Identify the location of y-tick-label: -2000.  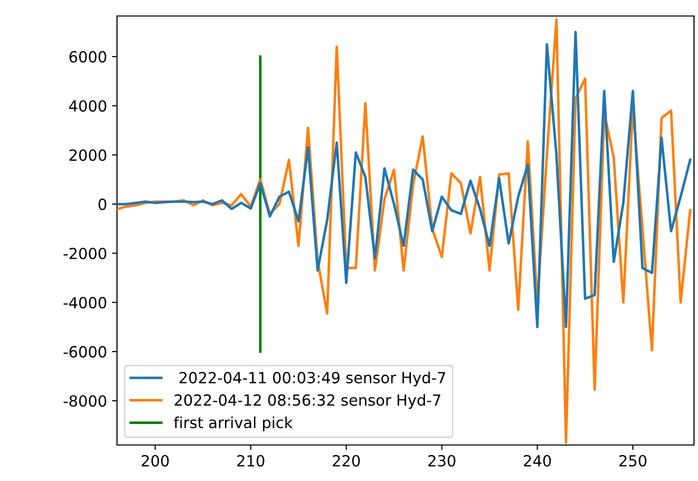
(85, 254).